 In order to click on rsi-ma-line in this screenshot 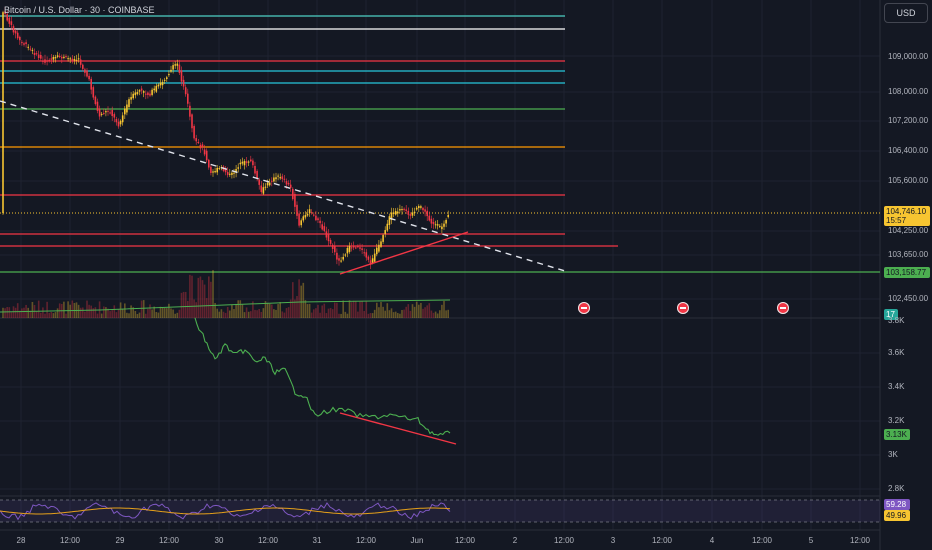, I will do `click(225, 511)`.